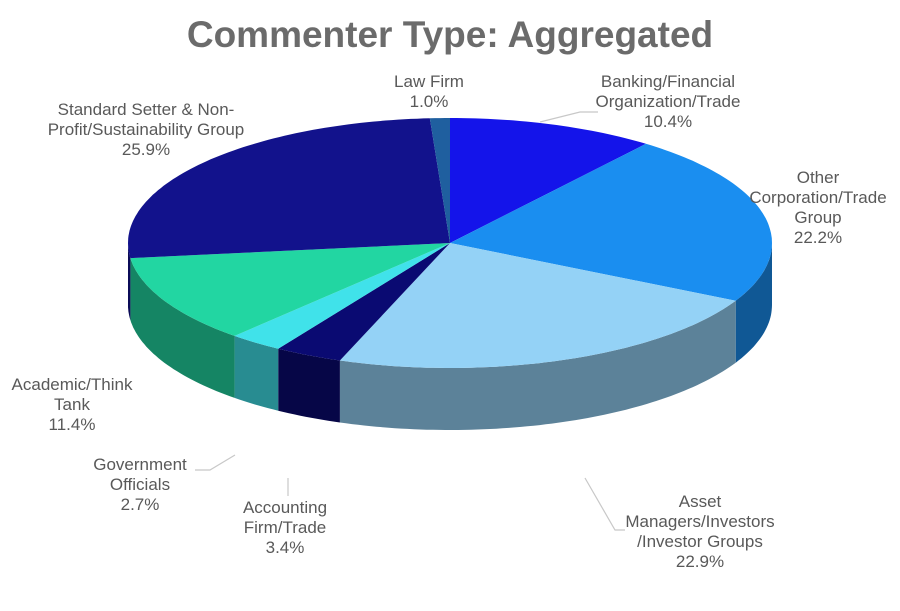 The image size is (900, 611). Describe the element at coordinates (140, 474) in the screenshot. I see `category-label: Government Officials` at that location.